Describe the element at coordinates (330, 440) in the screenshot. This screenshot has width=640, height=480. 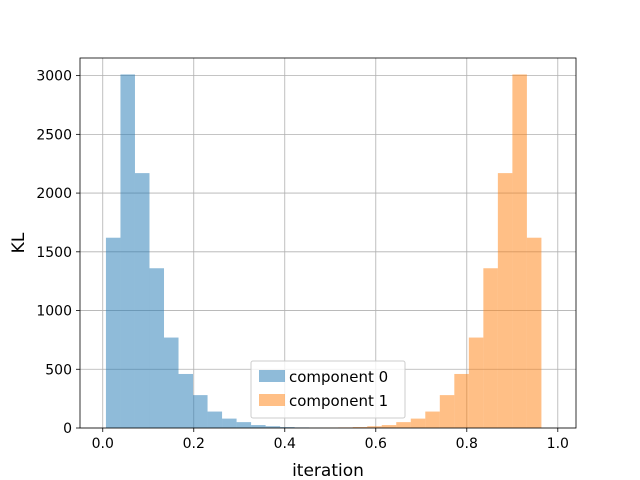
I see `x-axis: 0.0 0.2 0.4 0.6 0.8 1.0` at that location.